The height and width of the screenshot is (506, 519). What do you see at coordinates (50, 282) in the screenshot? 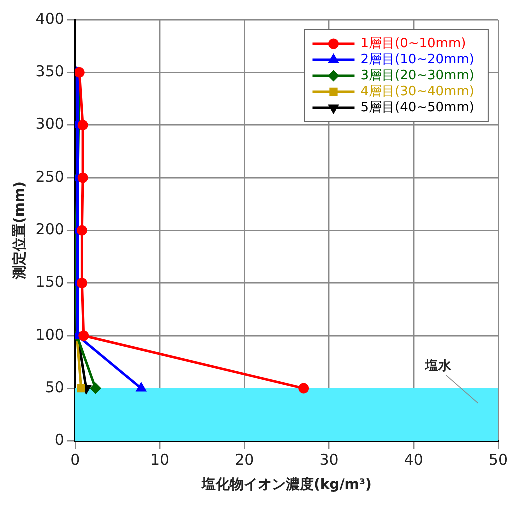
I see `y-tick-label: 150` at bounding box center [50, 282].